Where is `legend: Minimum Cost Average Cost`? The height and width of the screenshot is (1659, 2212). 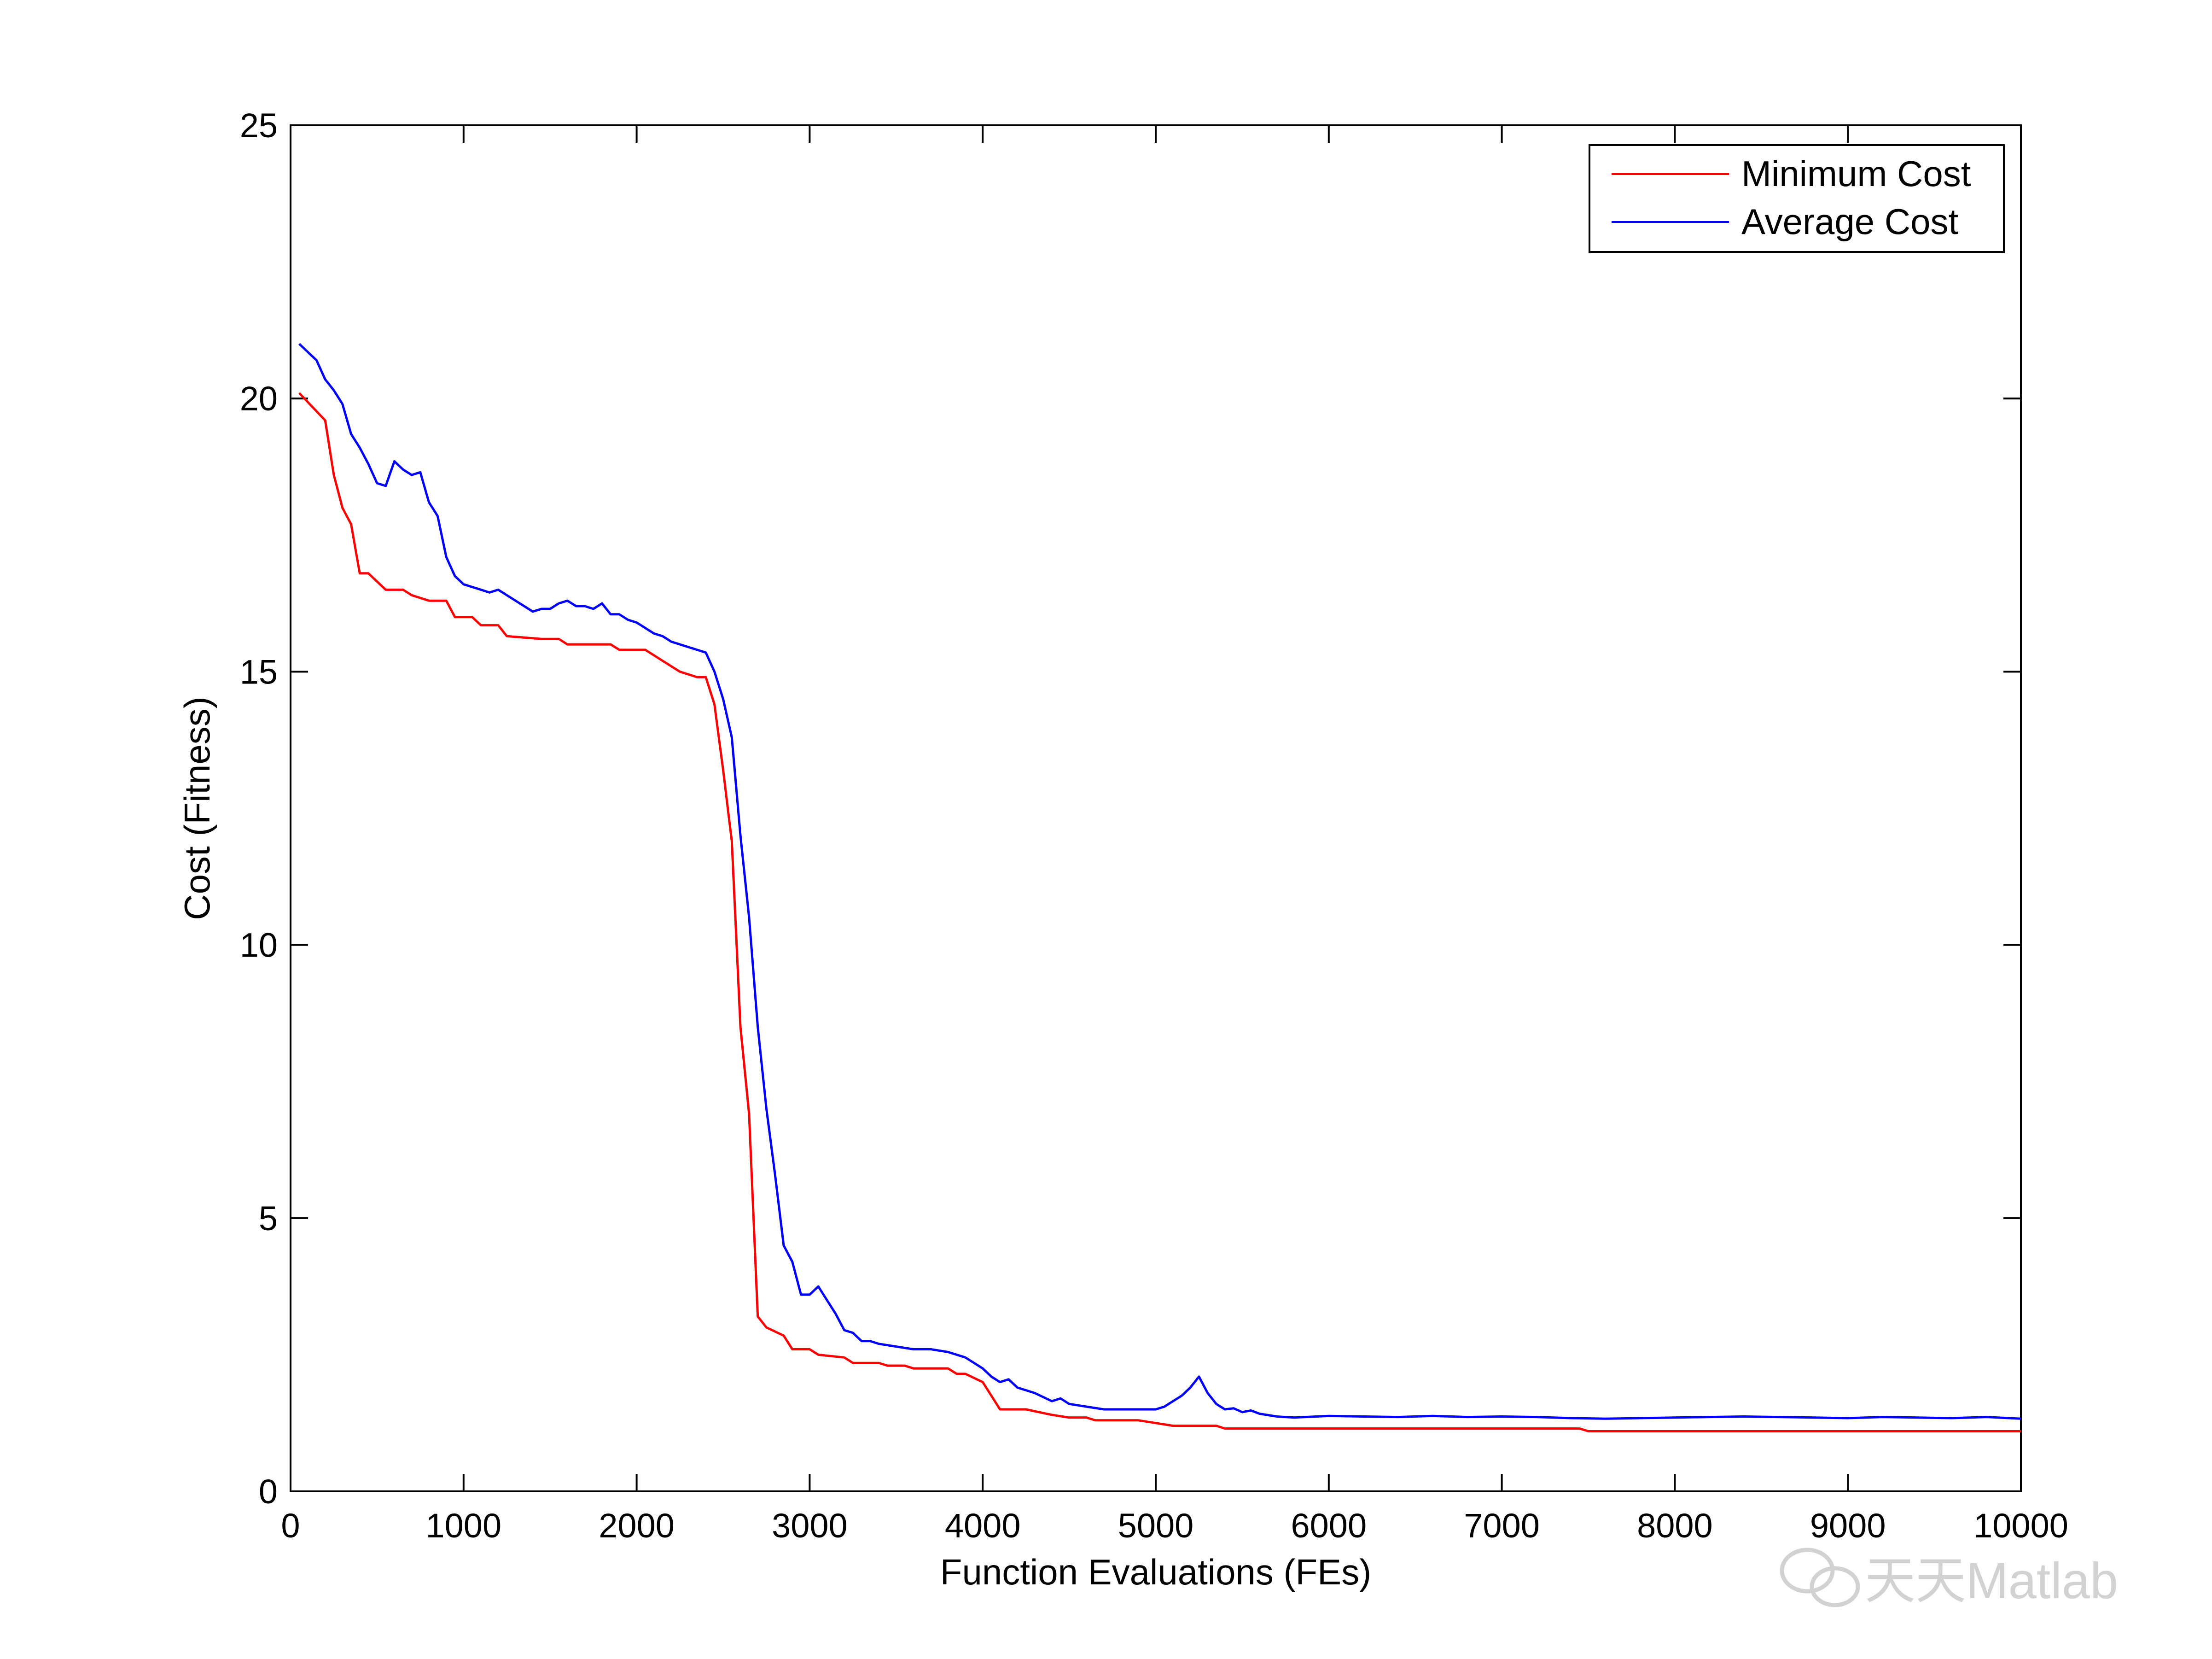
legend: Minimum Cost Average Cost is located at coordinates (1797, 198).